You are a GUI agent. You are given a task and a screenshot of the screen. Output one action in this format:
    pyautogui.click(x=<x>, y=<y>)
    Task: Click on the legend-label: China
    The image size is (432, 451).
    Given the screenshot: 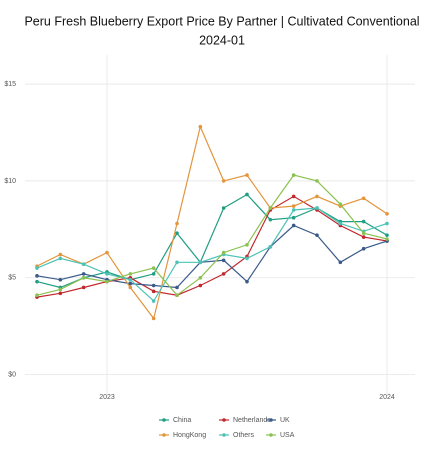 What is the action you would take?
    pyautogui.click(x=182, y=420)
    